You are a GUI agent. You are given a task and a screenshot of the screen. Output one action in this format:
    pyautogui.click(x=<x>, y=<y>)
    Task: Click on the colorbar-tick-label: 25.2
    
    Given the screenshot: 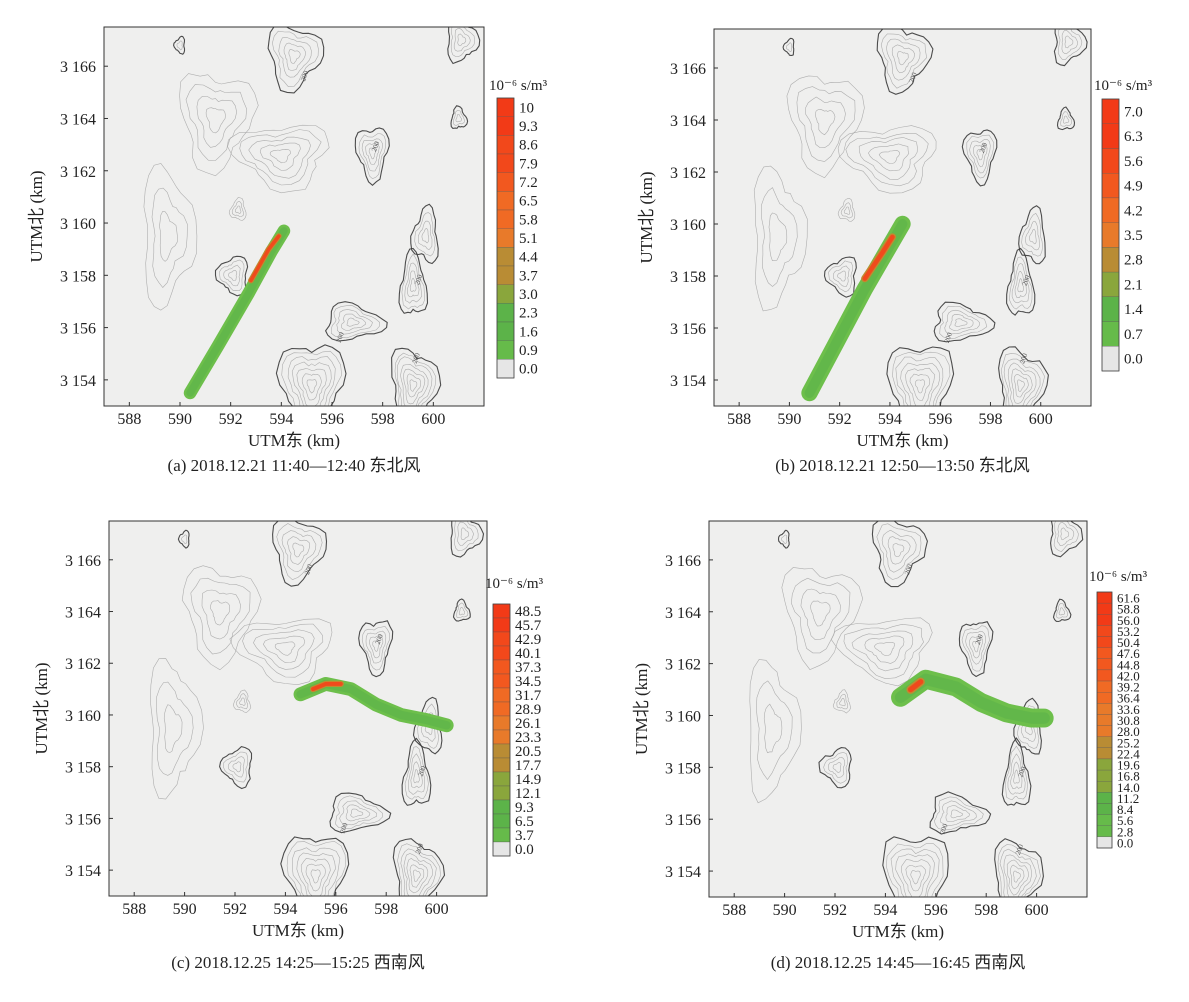 What is the action you would take?
    pyautogui.click(x=1128, y=742)
    